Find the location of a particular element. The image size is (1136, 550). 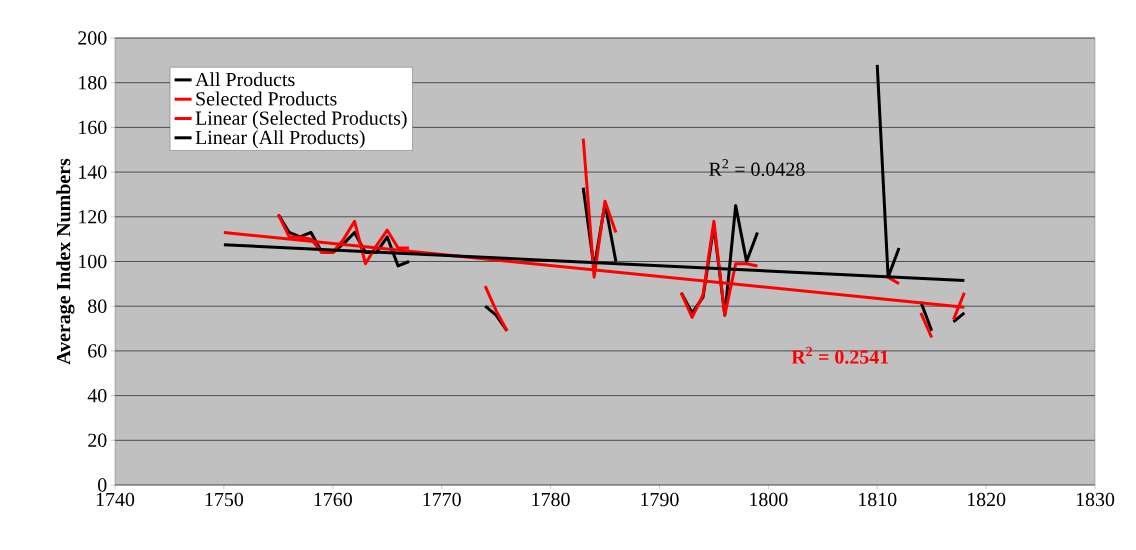

y-tick-label: 140 is located at coordinates (93, 172).